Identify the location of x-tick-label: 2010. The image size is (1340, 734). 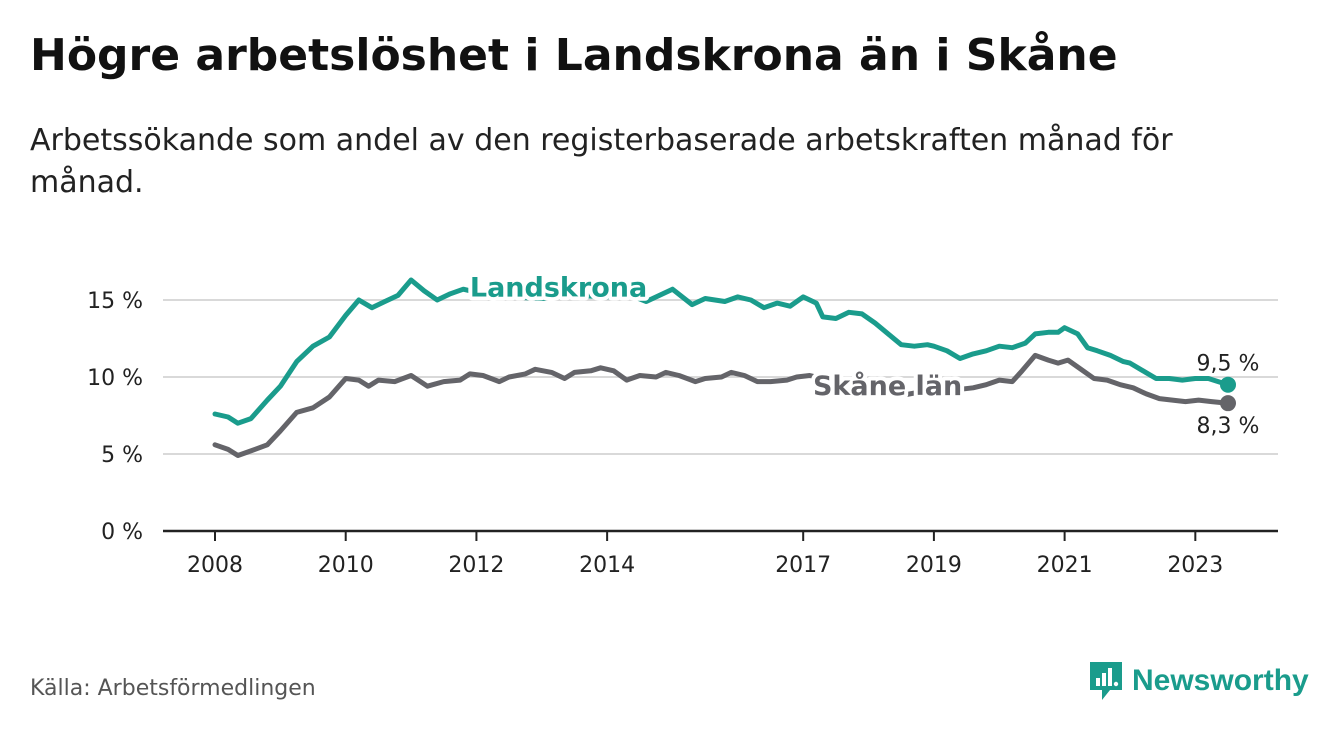
(346, 565).